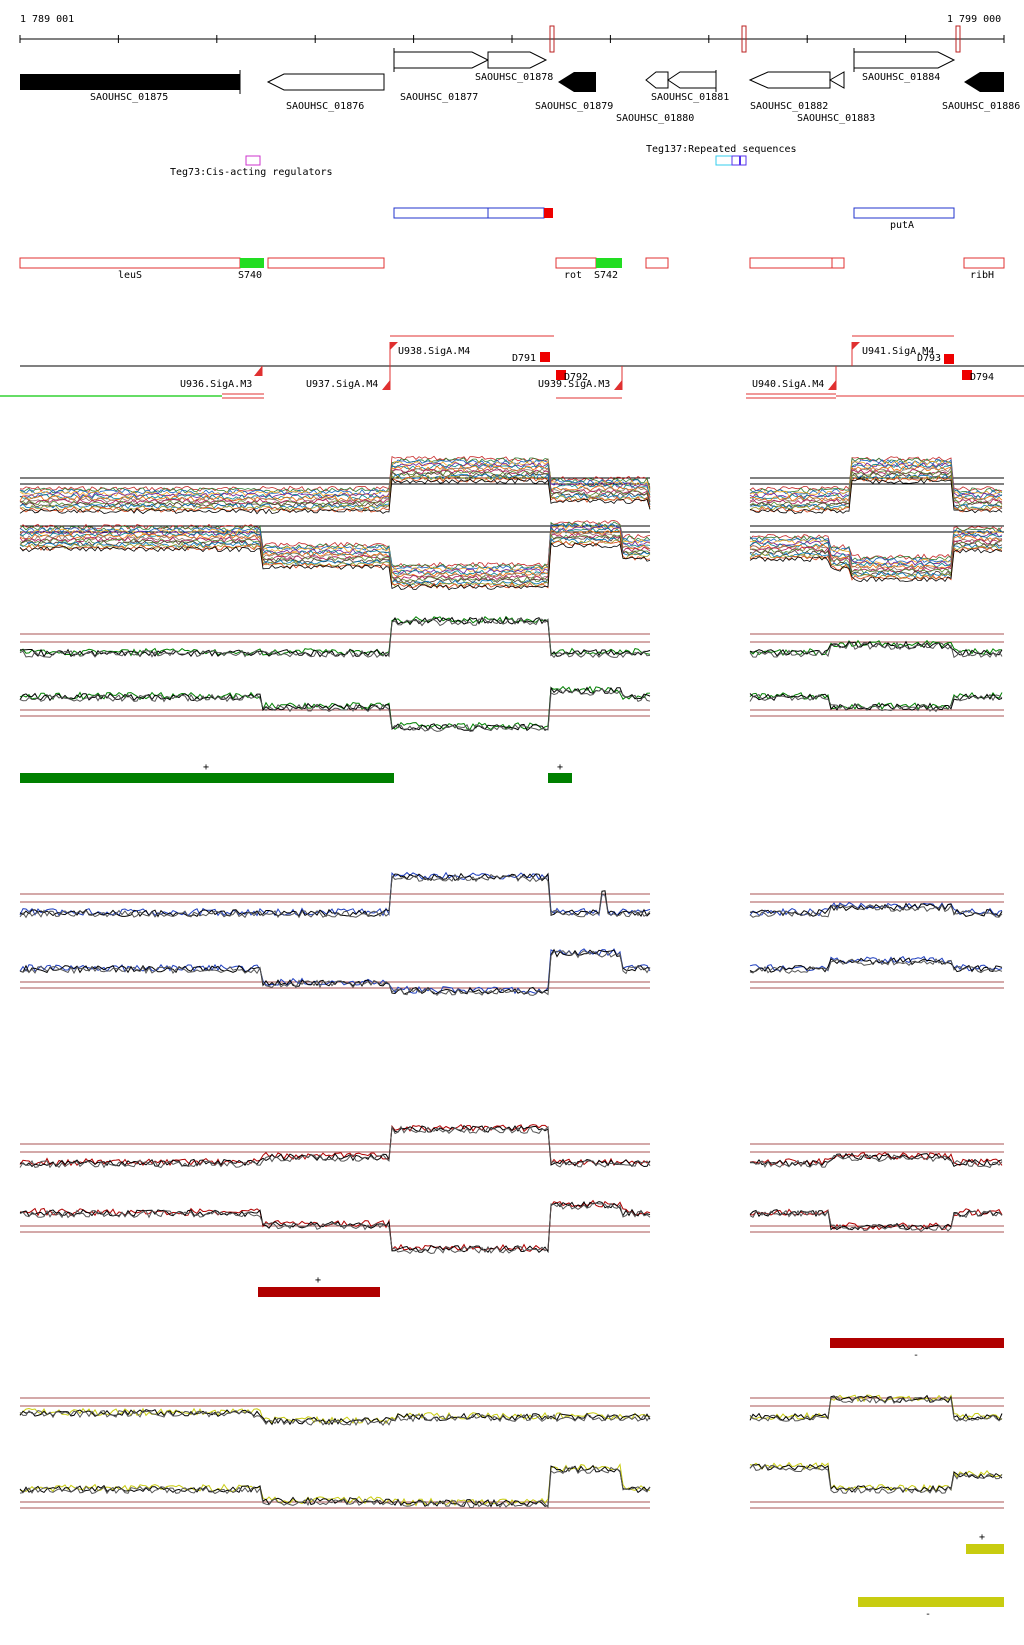  Describe the element at coordinates (721, 149) in the screenshot. I see `repeated-sequences-label: Teg137:Repeated sequences` at that location.